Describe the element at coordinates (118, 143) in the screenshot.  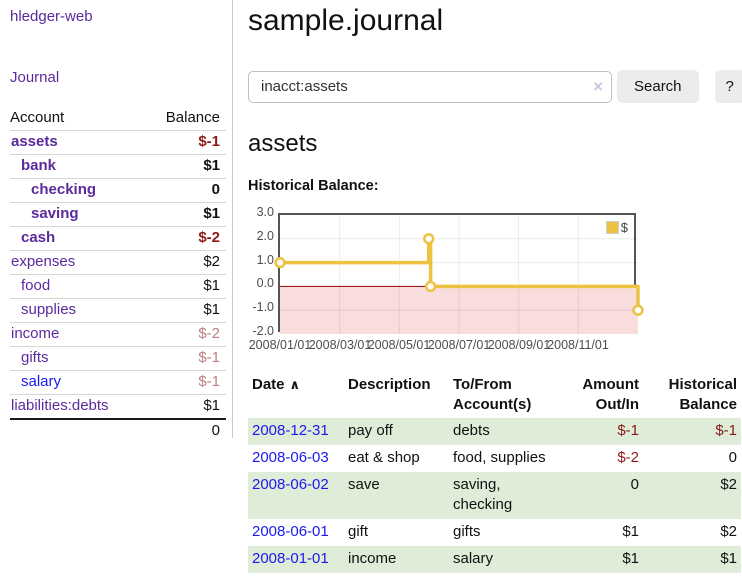
I see `account-row: assets $-1` at that location.